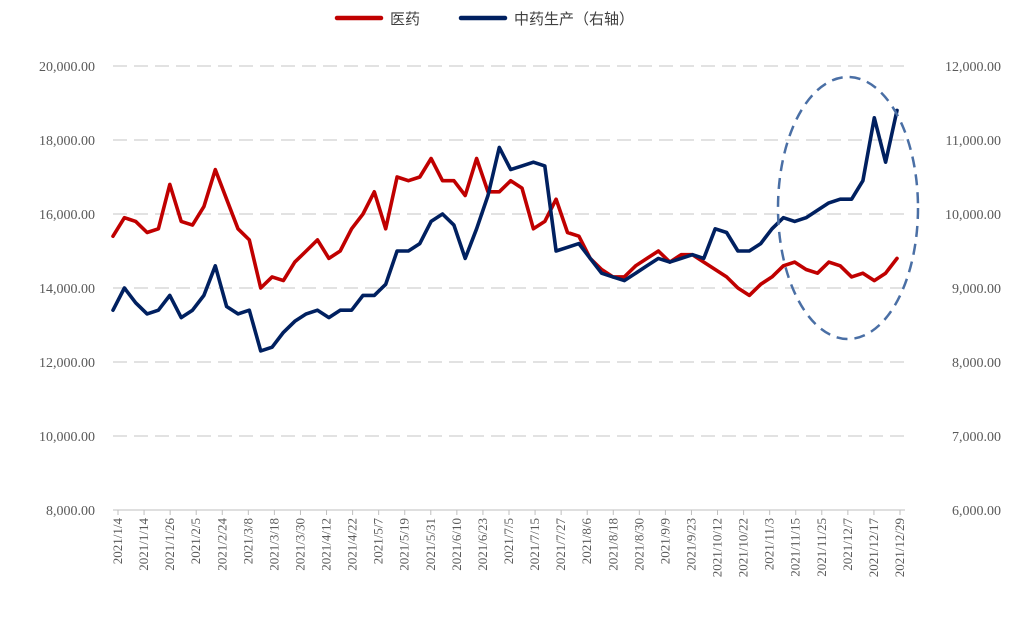 This screenshot has width=1017, height=630. Describe the element at coordinates (430, 544) in the screenshot. I see `x-tick-label: 2021/5/31` at that location.